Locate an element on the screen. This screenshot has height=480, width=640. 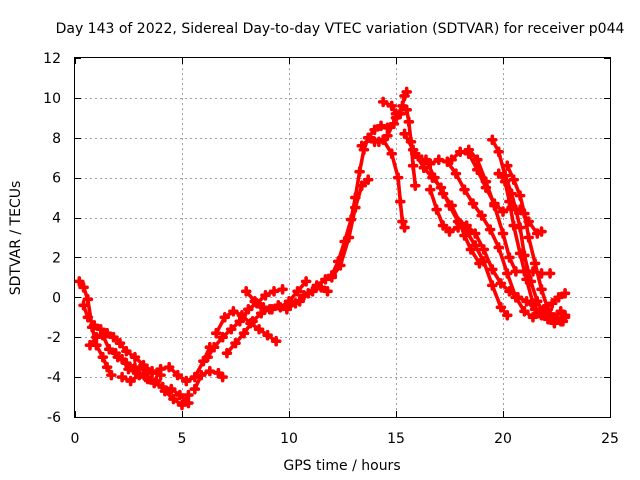
x-tick-label: 5 is located at coordinates (182, 439).